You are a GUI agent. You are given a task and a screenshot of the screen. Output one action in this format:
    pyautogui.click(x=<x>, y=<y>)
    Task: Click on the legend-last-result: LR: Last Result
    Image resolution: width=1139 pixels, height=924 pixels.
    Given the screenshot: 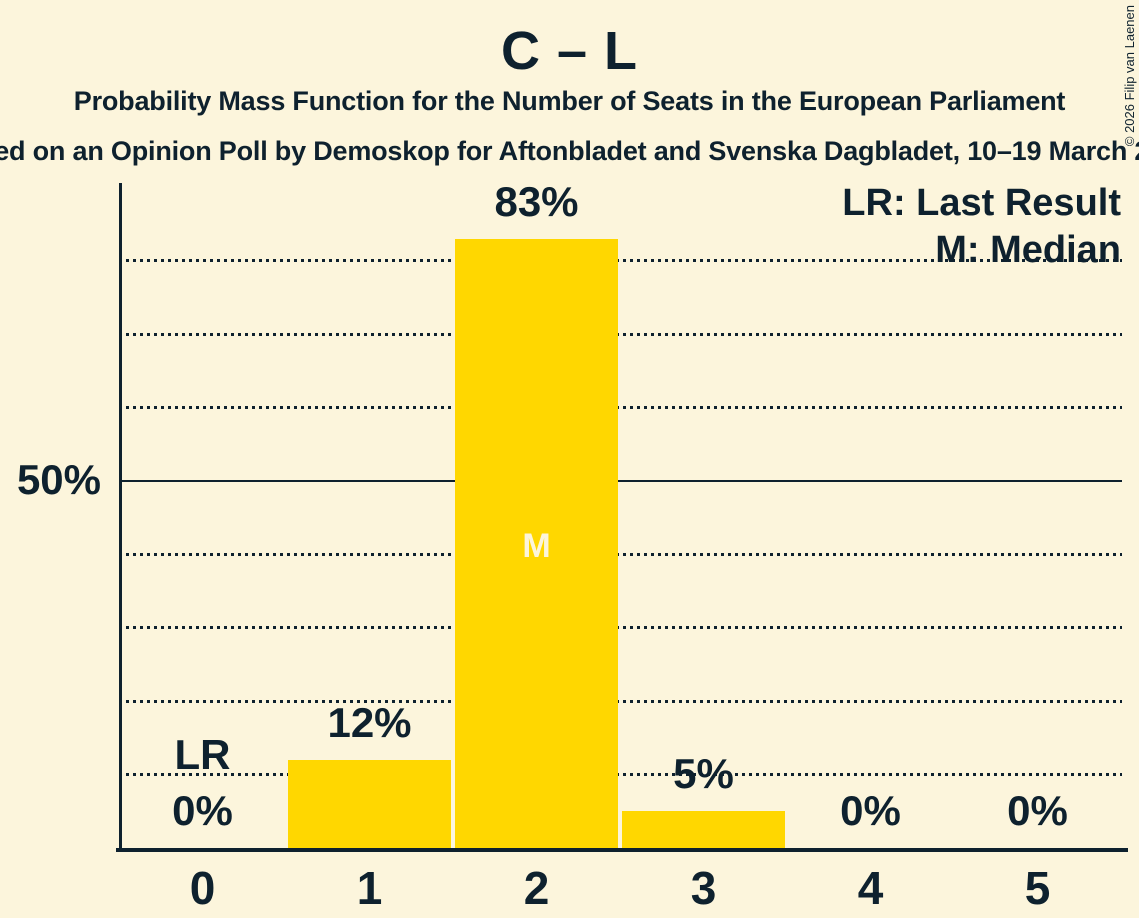 What is the action you would take?
    pyautogui.click(x=981, y=203)
    